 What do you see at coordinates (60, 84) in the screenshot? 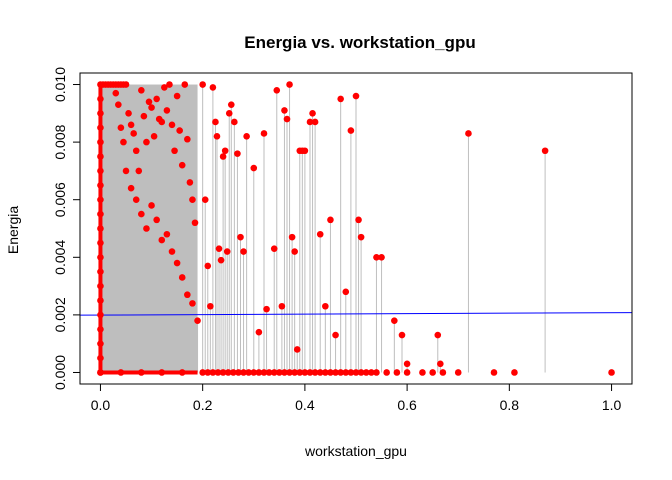
I see `y-tick-label: 0.010` at bounding box center [60, 84].